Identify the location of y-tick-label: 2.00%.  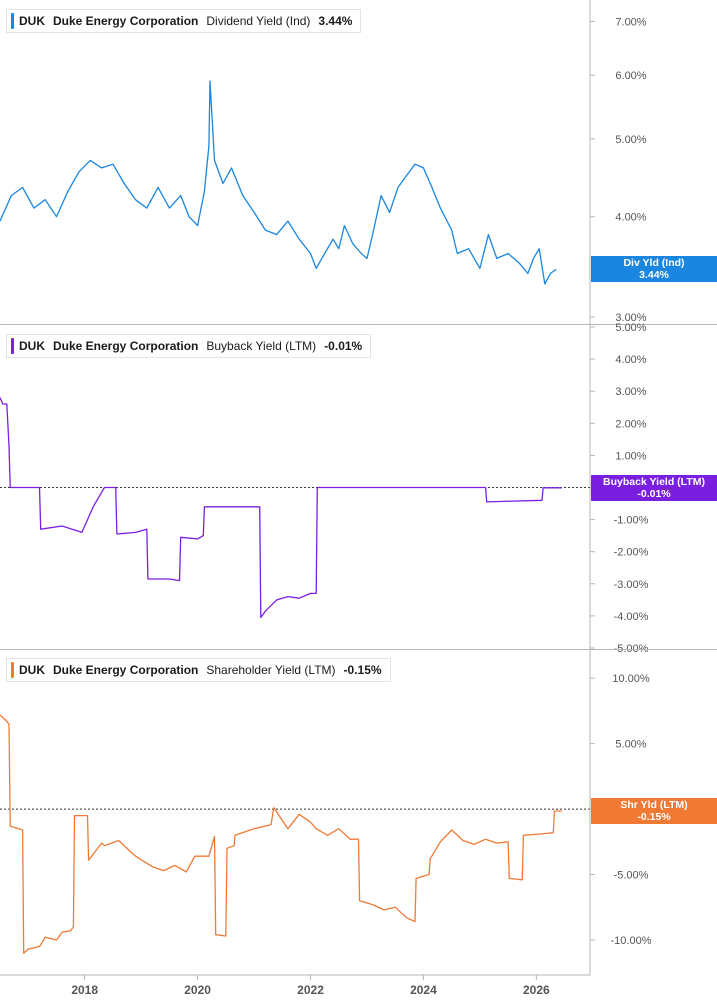
(630, 424).